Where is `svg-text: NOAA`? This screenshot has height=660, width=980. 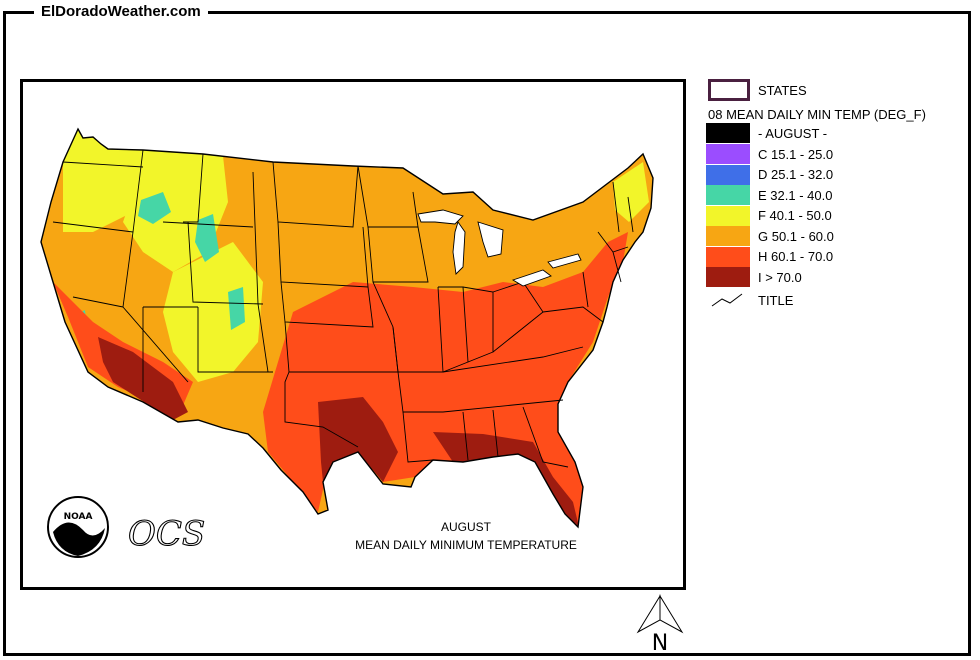
svg-text: NOAA is located at coordinates (78, 517).